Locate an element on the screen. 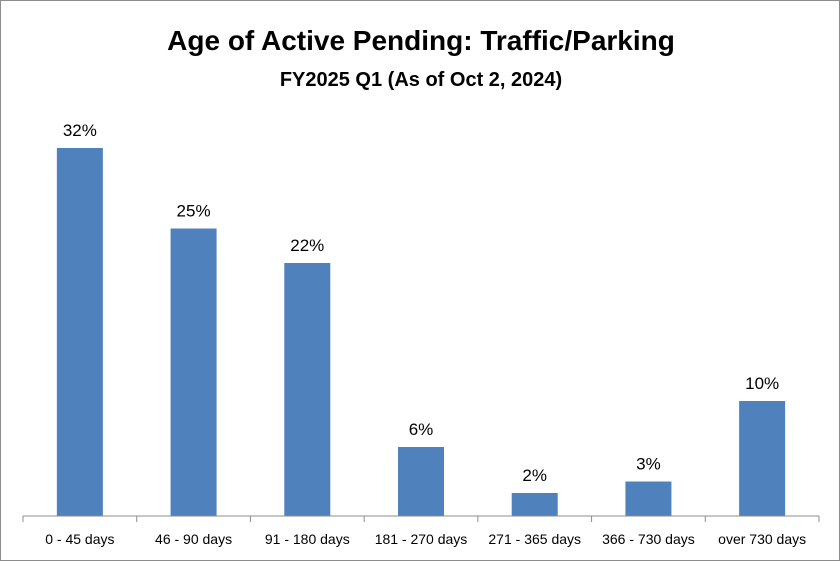 The width and height of the screenshot is (840, 562). data-label-3: 22% is located at coordinates (307, 245).